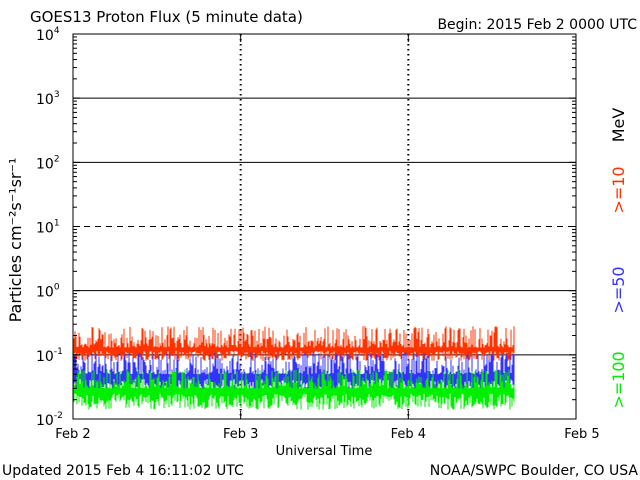  Describe the element at coordinates (618, 125) in the screenshot. I see `legend-label: MeV` at that location.